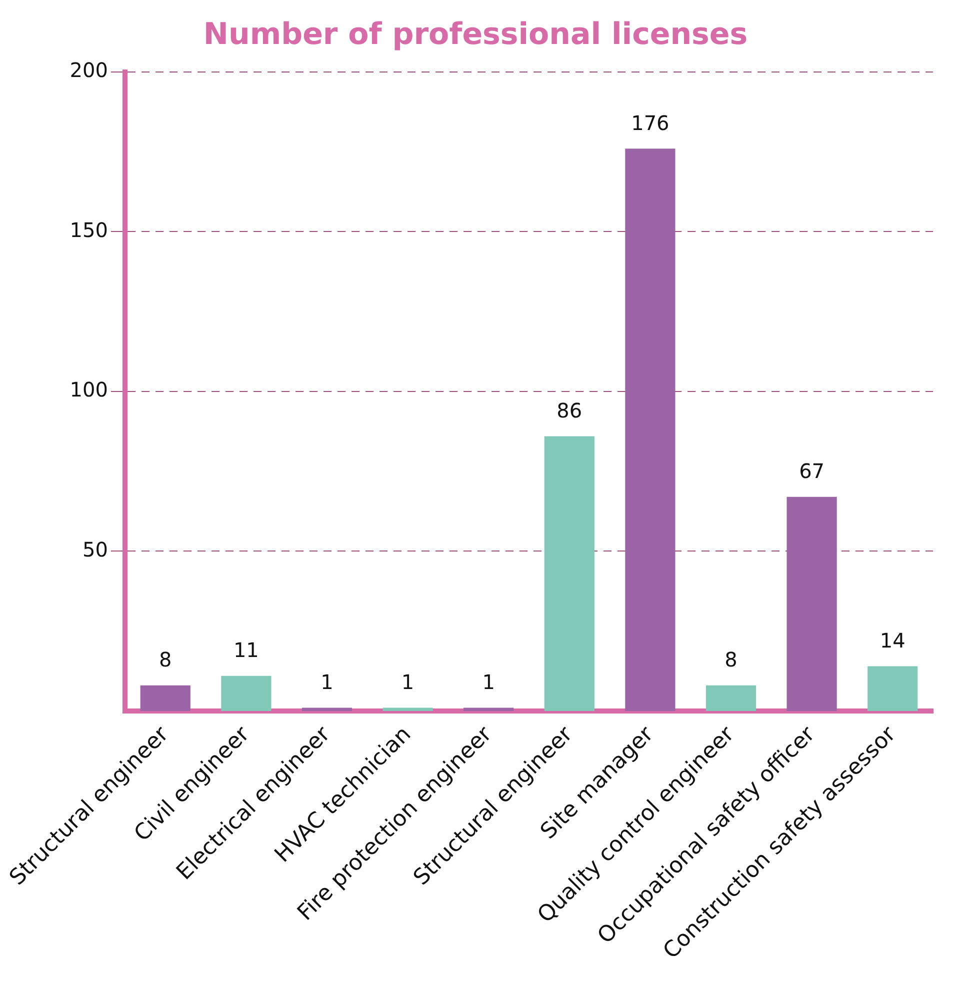  Describe the element at coordinates (89, 390) in the screenshot. I see `y-tick-label: 100` at that location.